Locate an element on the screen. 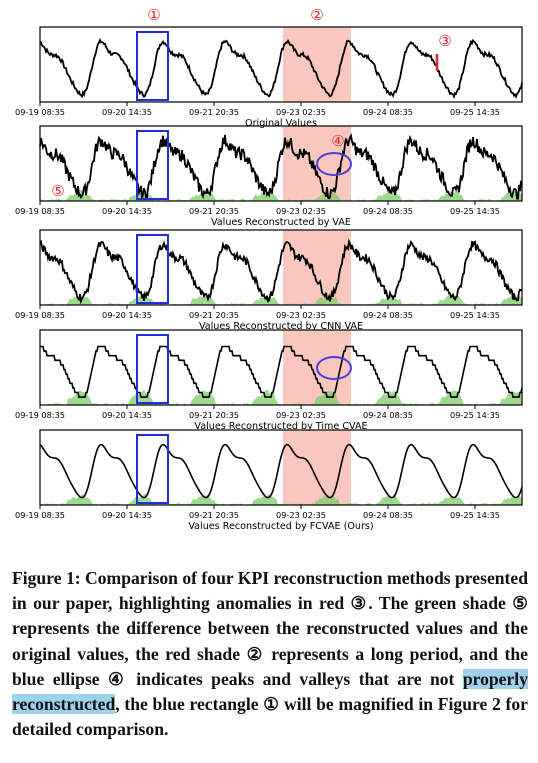 This screenshot has height=763, width=538. marker-3: ③ is located at coordinates (444, 41).